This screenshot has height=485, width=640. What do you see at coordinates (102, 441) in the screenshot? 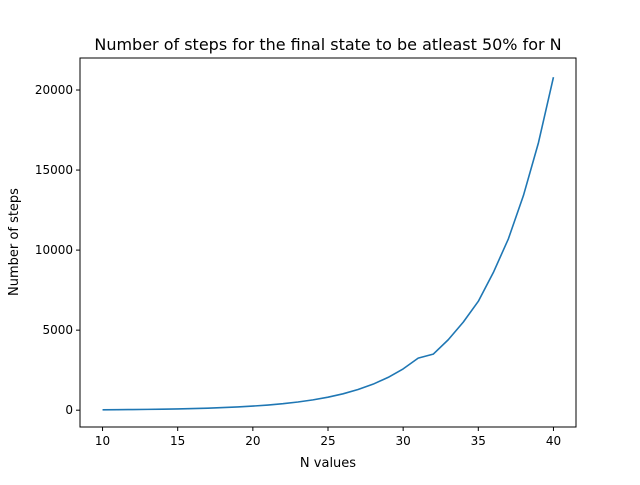
I see `x-tick-label: 10` at bounding box center [102, 441].